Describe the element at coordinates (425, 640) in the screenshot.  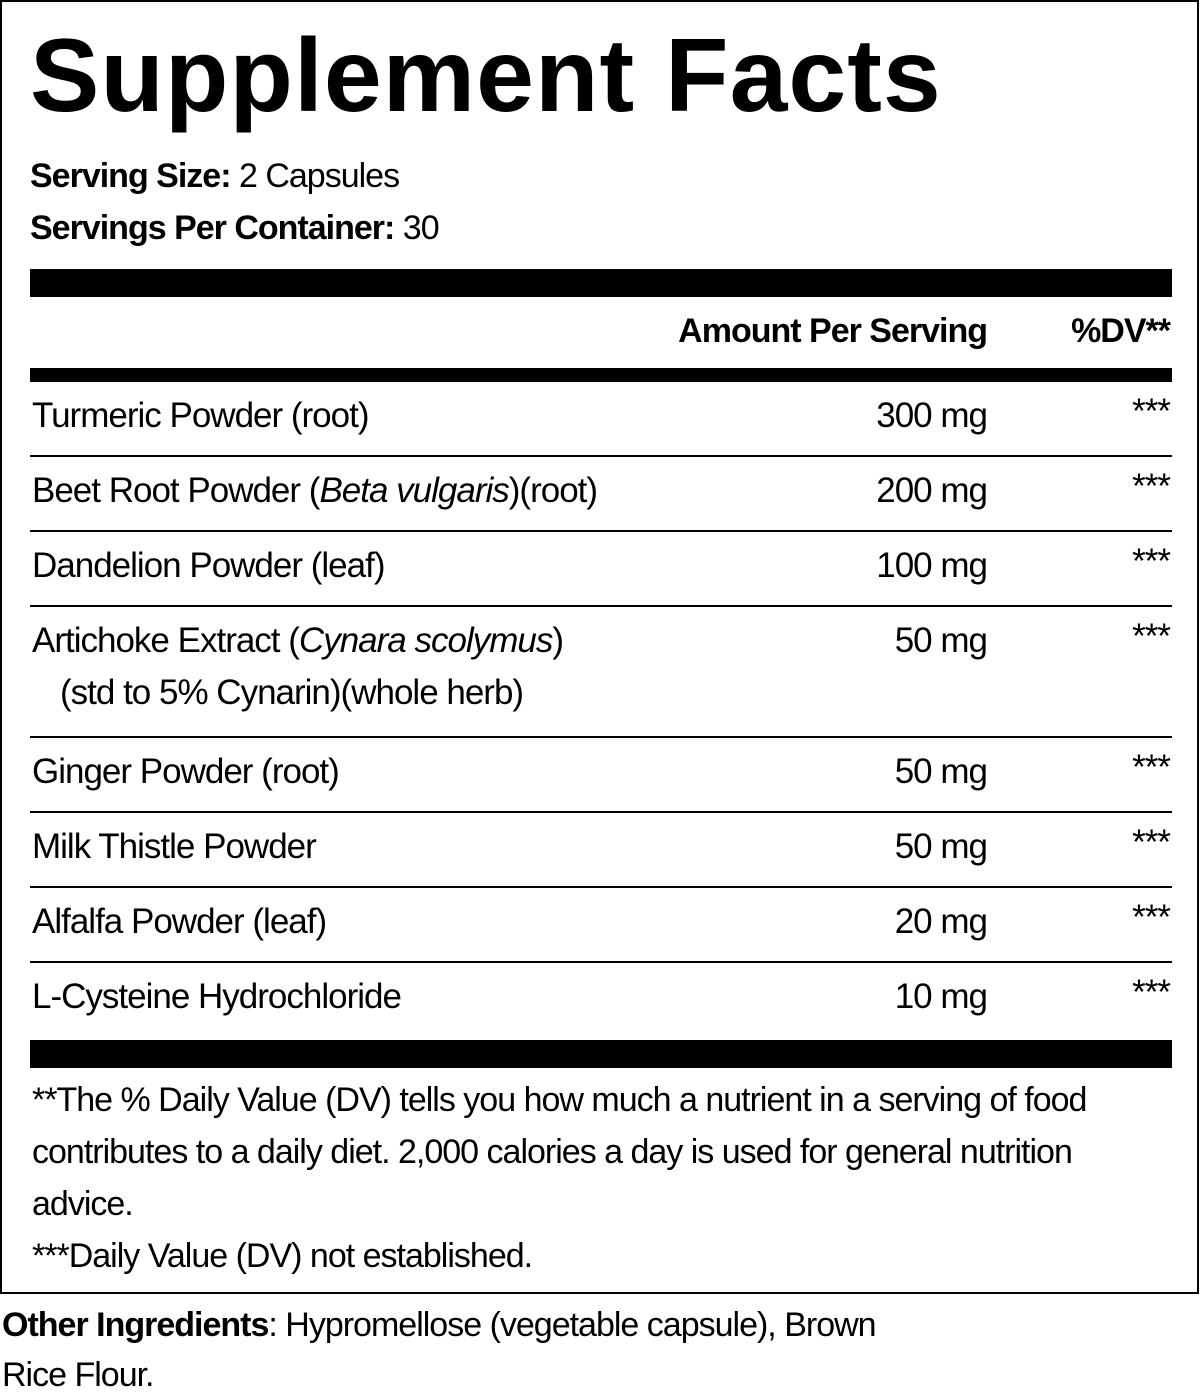
I see `latin-name: Cynara scolymus` at that location.